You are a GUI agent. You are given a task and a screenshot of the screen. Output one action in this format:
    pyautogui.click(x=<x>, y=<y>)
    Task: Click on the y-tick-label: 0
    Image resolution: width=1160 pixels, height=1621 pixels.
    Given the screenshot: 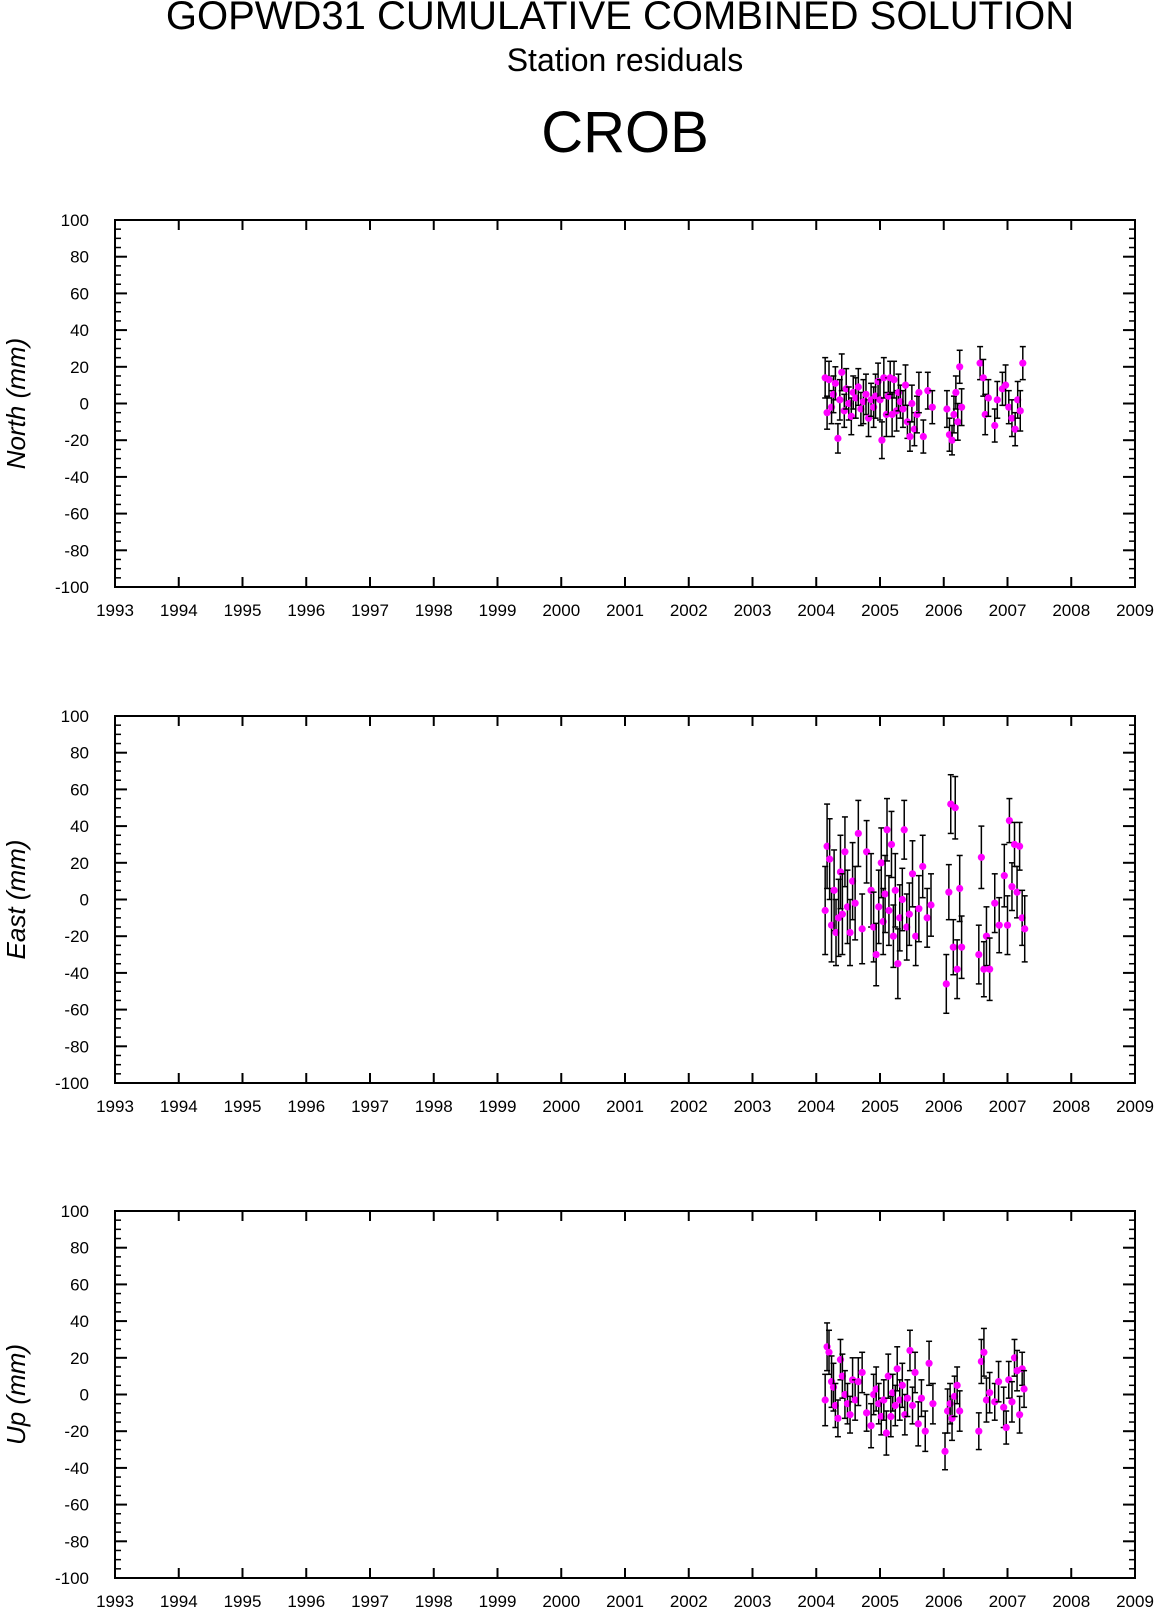 What is the action you would take?
    pyautogui.click(x=84, y=900)
    